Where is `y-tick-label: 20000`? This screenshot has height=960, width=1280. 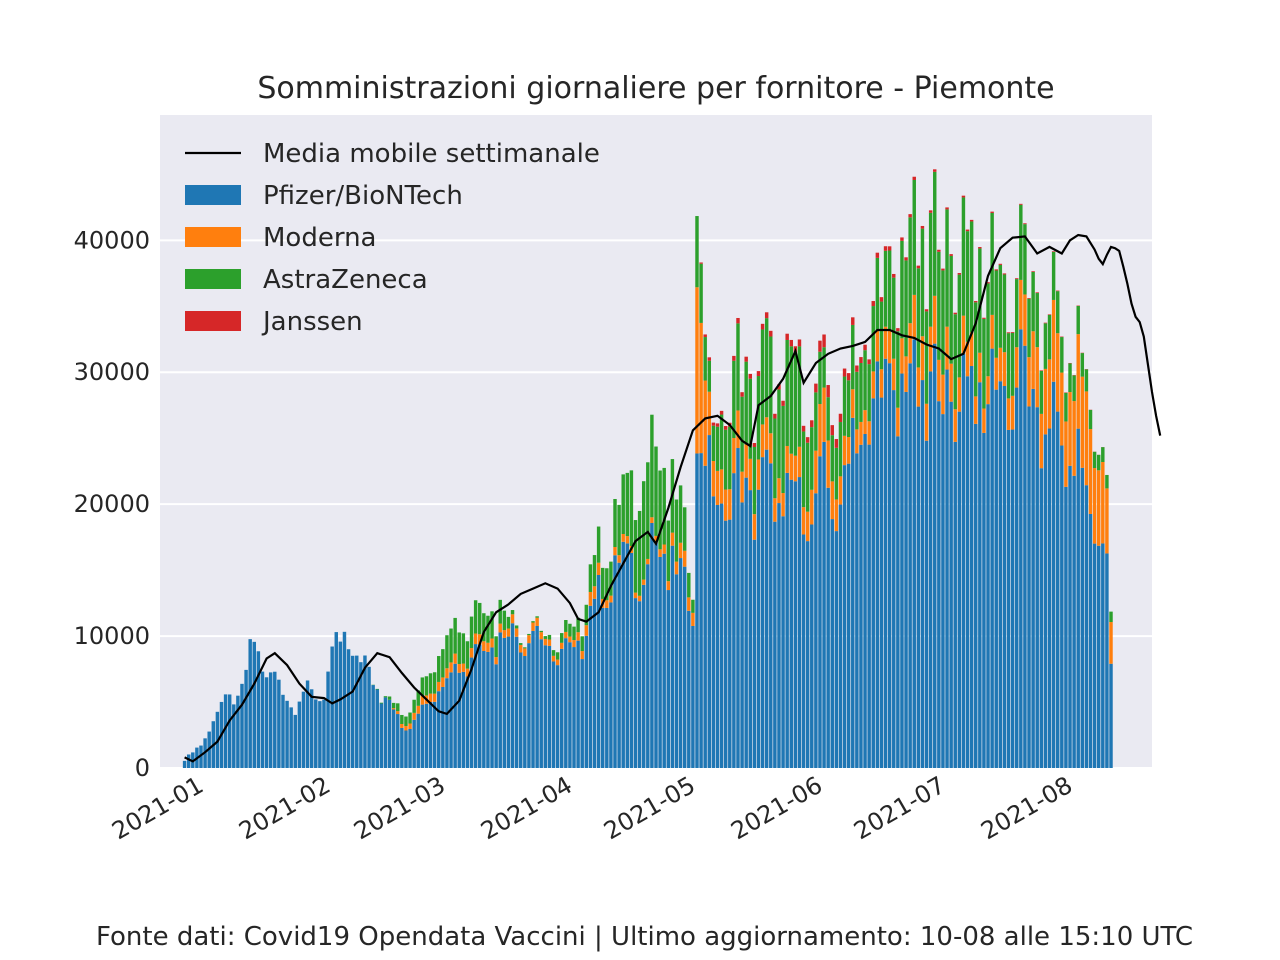 y-tick-label: 20000 is located at coordinates (112, 504).